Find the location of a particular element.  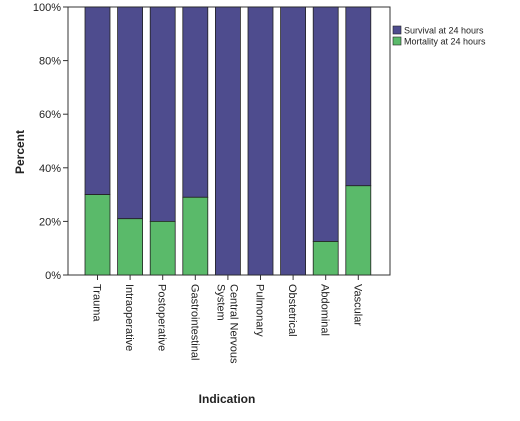

y-axis-title: Percent is located at coordinates (20, 152).